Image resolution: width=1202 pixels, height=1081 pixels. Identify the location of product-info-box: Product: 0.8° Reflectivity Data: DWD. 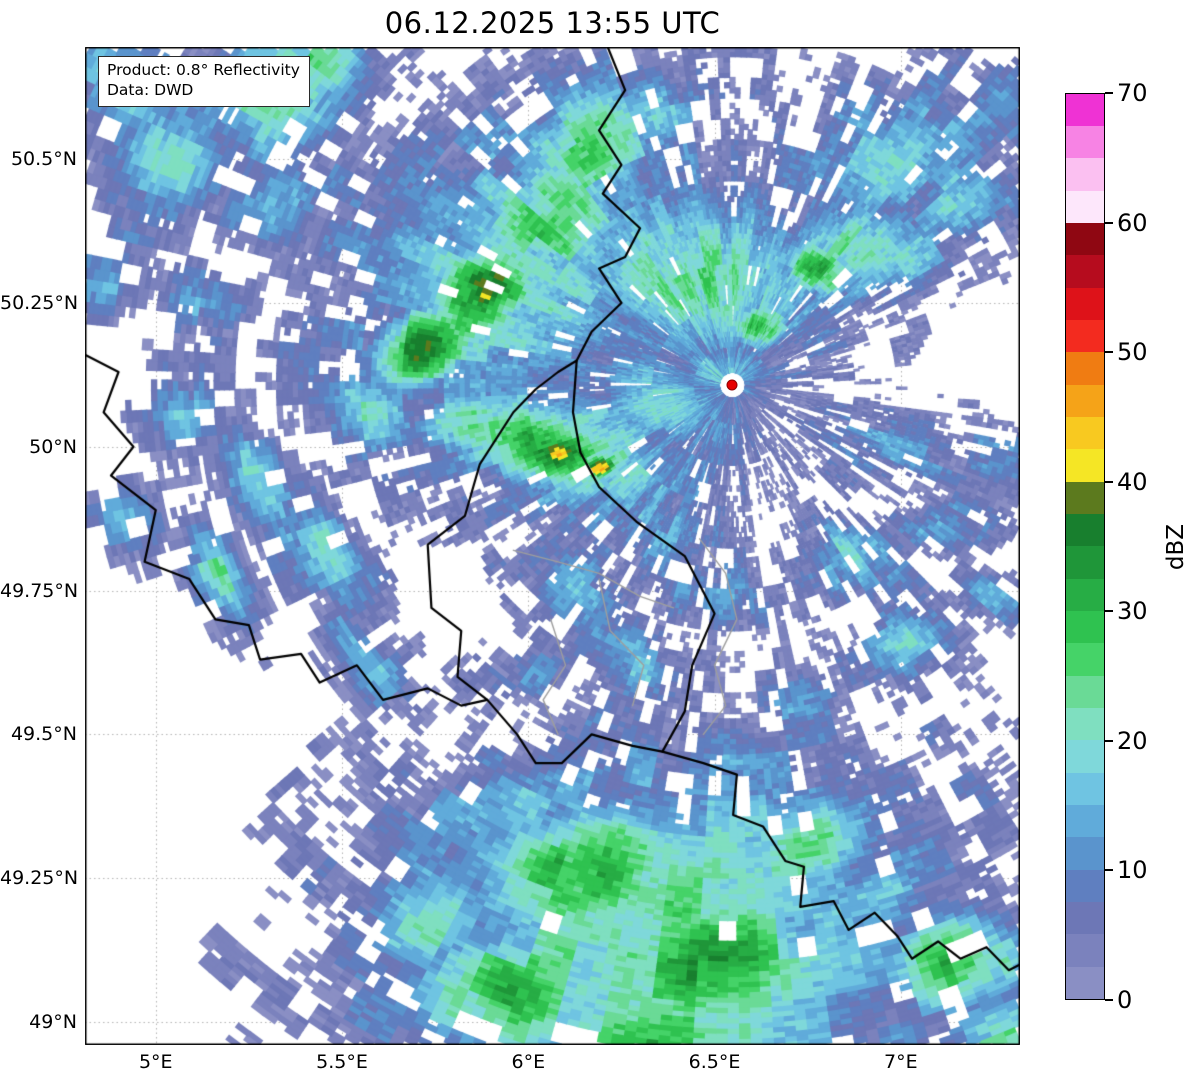
(204, 81).